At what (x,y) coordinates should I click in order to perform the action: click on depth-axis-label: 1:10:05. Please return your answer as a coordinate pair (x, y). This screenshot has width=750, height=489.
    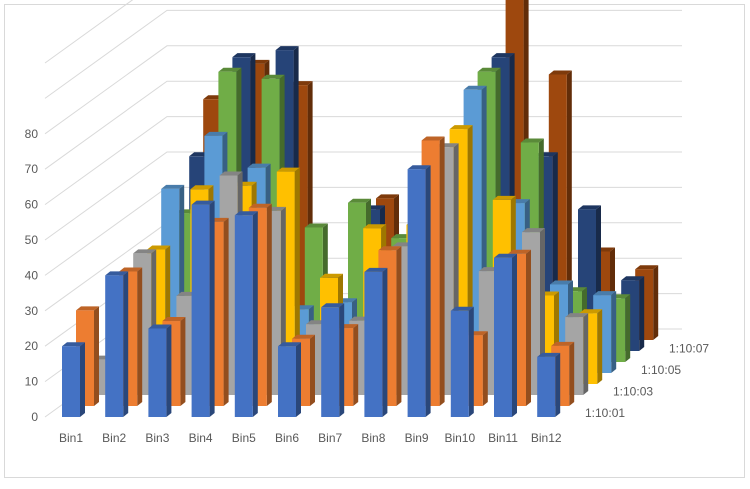
    Looking at the image, I should click on (661, 370).